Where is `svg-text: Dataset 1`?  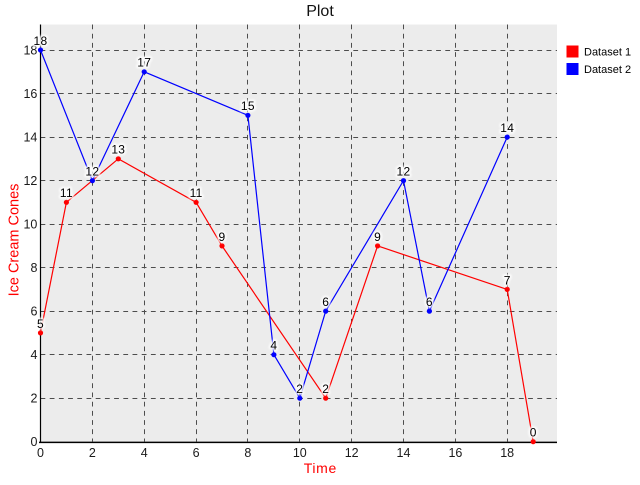 svg-text: Dataset 1 is located at coordinates (607, 53).